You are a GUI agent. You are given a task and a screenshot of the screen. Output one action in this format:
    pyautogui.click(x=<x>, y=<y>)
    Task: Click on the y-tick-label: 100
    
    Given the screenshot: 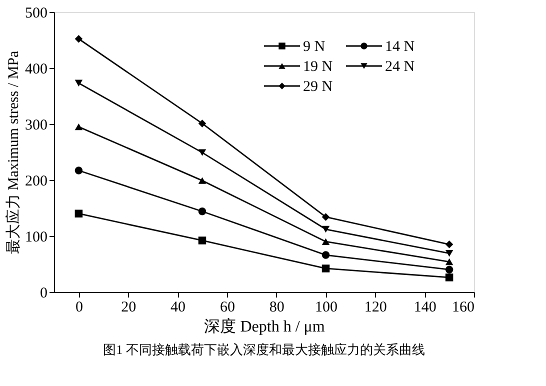 What is the action you would take?
    pyautogui.click(x=36, y=238)
    